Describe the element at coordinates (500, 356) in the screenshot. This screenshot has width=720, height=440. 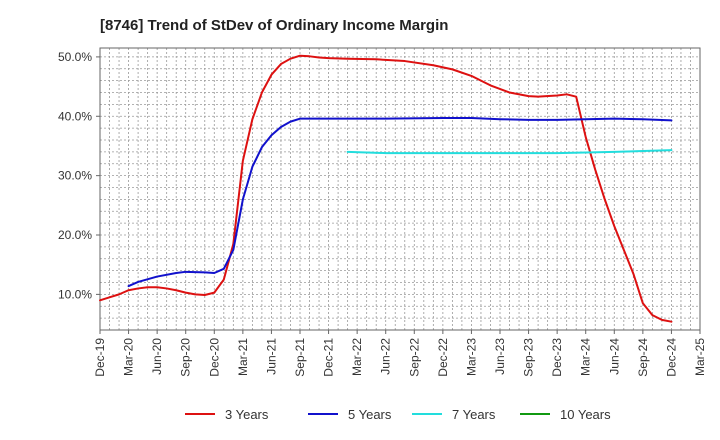
I see `x-tick-label: Jun-23` at that location.